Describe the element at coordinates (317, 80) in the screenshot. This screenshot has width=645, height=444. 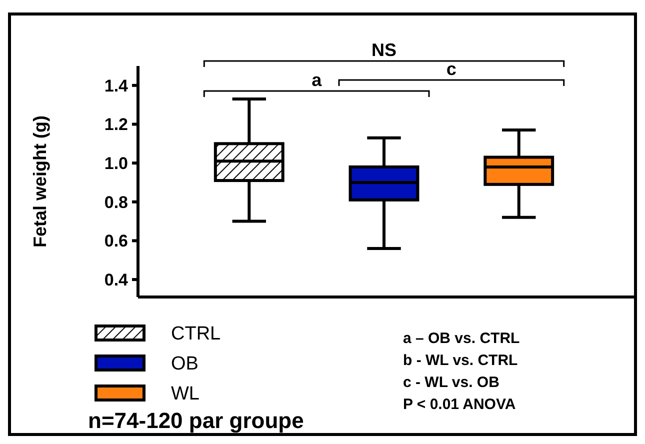
I see `annotation: a` at that location.